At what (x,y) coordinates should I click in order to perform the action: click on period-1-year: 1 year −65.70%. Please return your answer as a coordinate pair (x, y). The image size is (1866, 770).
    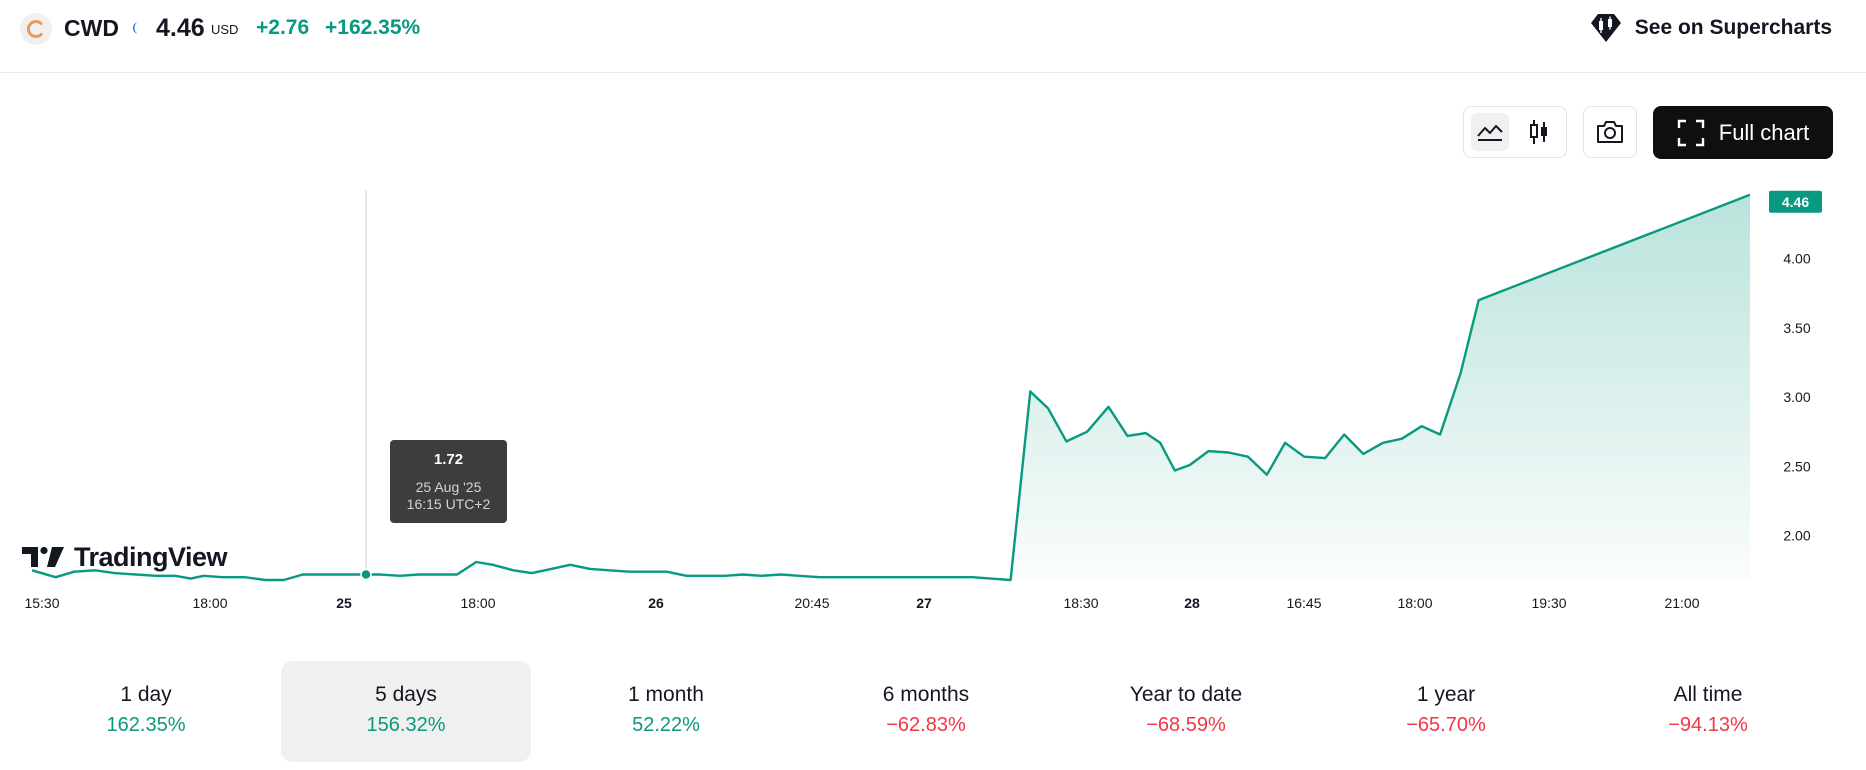
    Looking at the image, I should click on (1446, 711).